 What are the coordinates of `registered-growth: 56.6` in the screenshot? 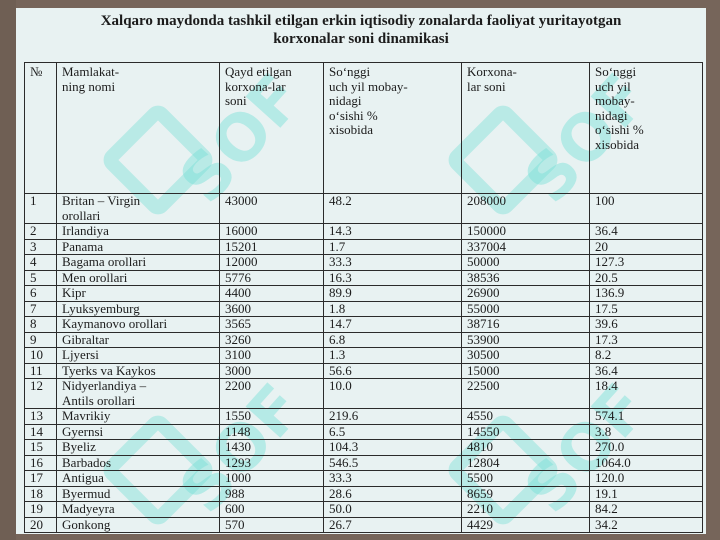 It's located at (392, 370).